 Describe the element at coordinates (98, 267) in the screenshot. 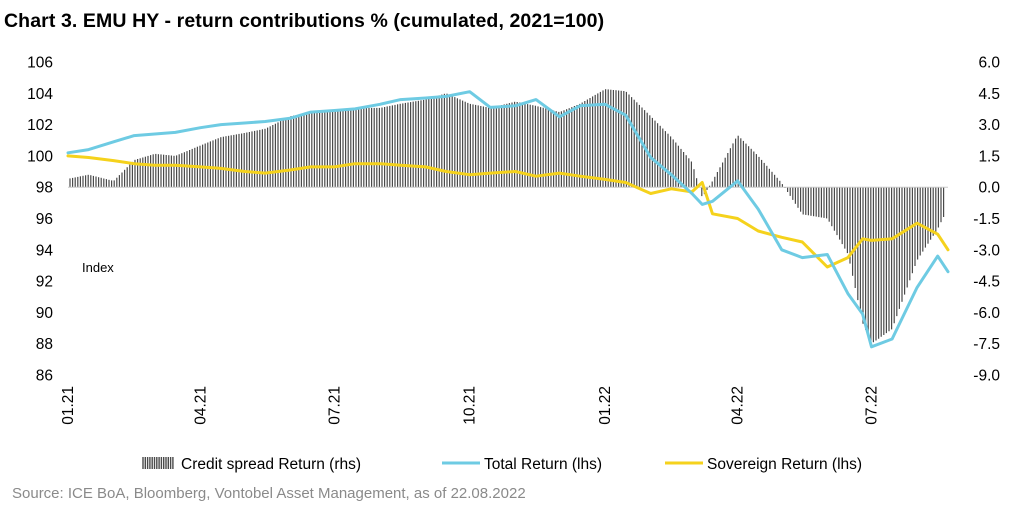

I see `index-annotation: Index` at that location.